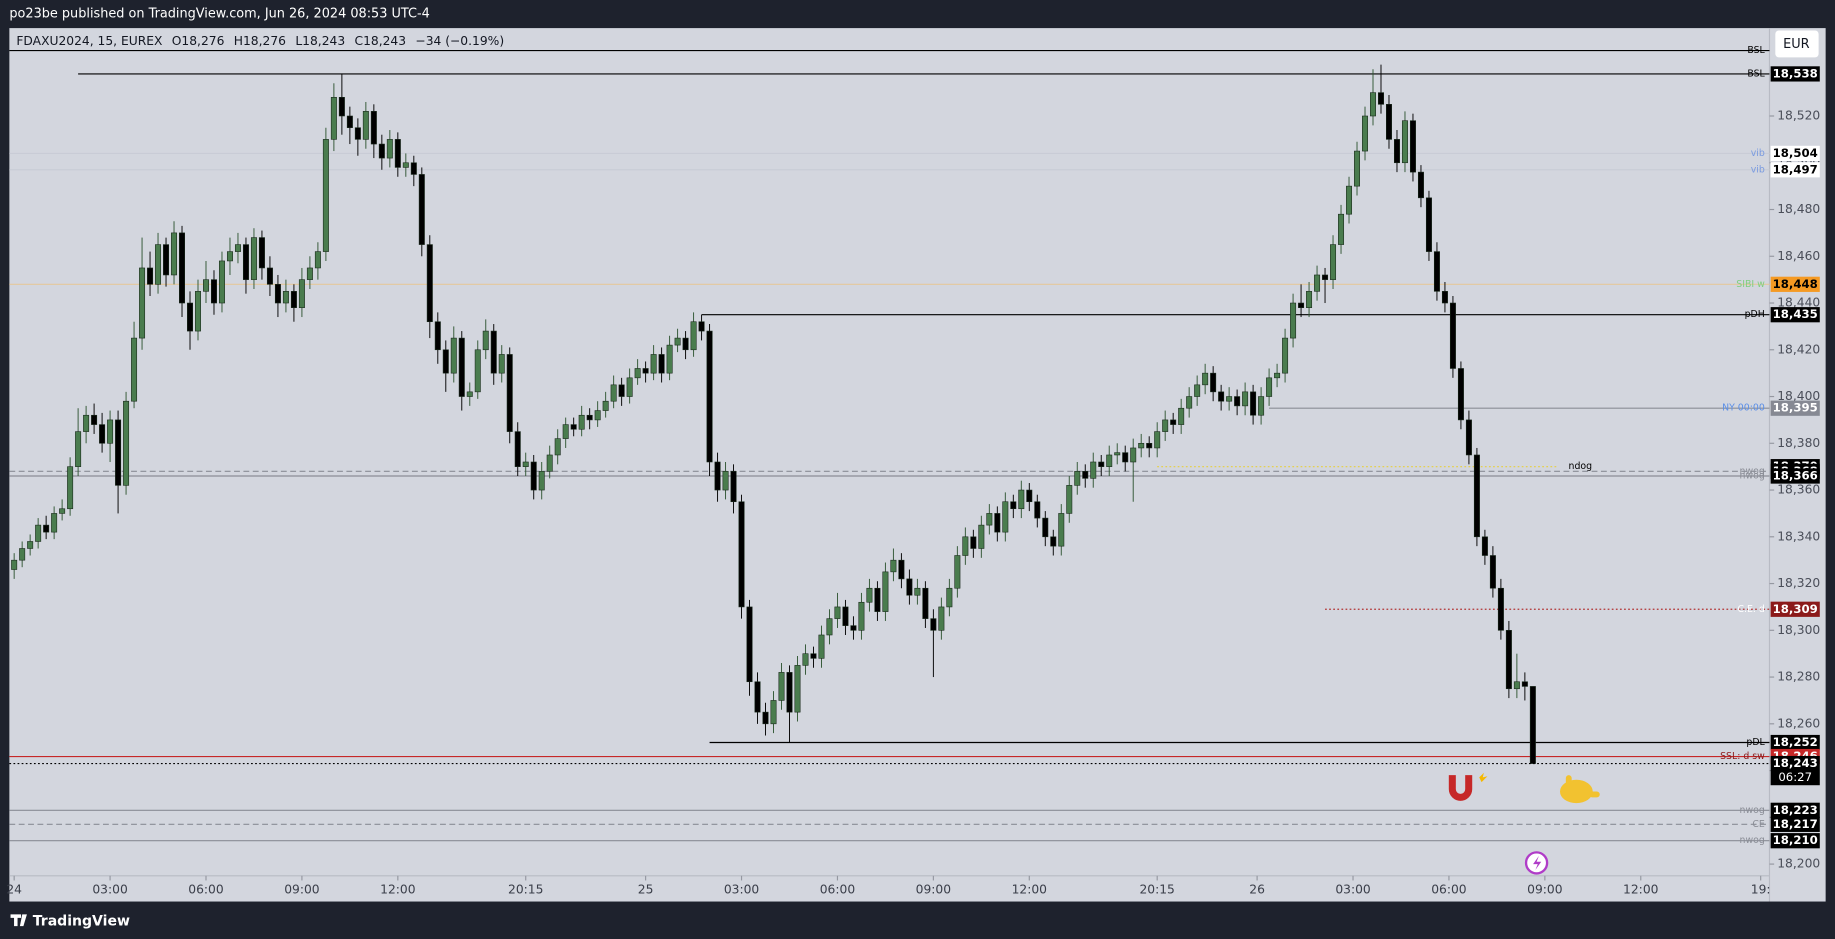  Describe the element at coordinates (1761, 889) in the screenshot. I see `x-tick-label: 19:` at that location.